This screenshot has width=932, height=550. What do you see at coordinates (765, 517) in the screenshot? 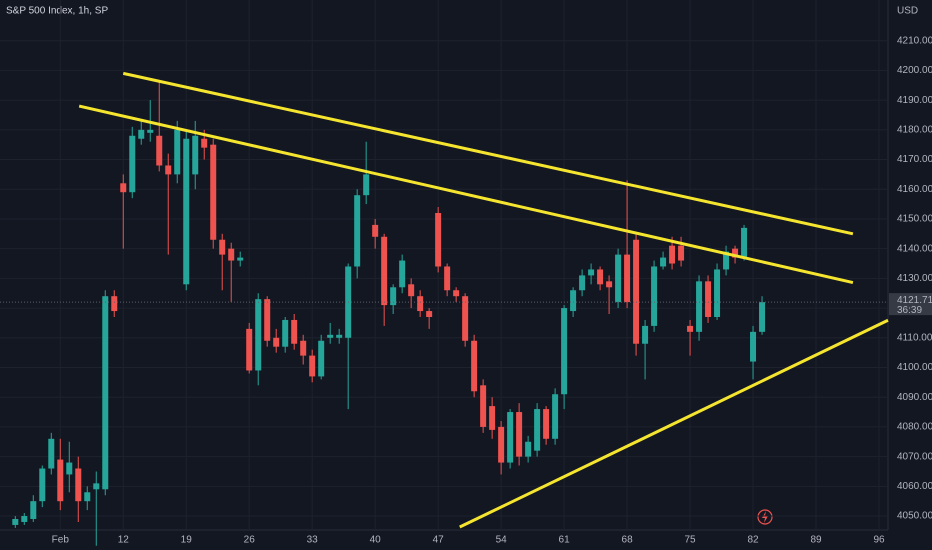
I see `lightning-icon` at bounding box center [765, 517].